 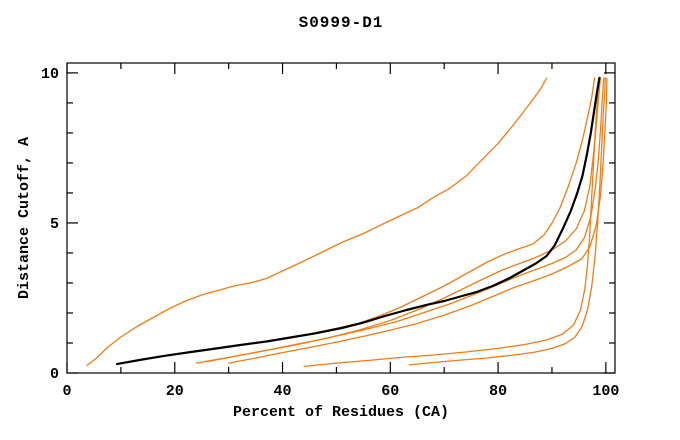 What do you see at coordinates (498, 391) in the screenshot?
I see `x-tick-label: 80` at bounding box center [498, 391].